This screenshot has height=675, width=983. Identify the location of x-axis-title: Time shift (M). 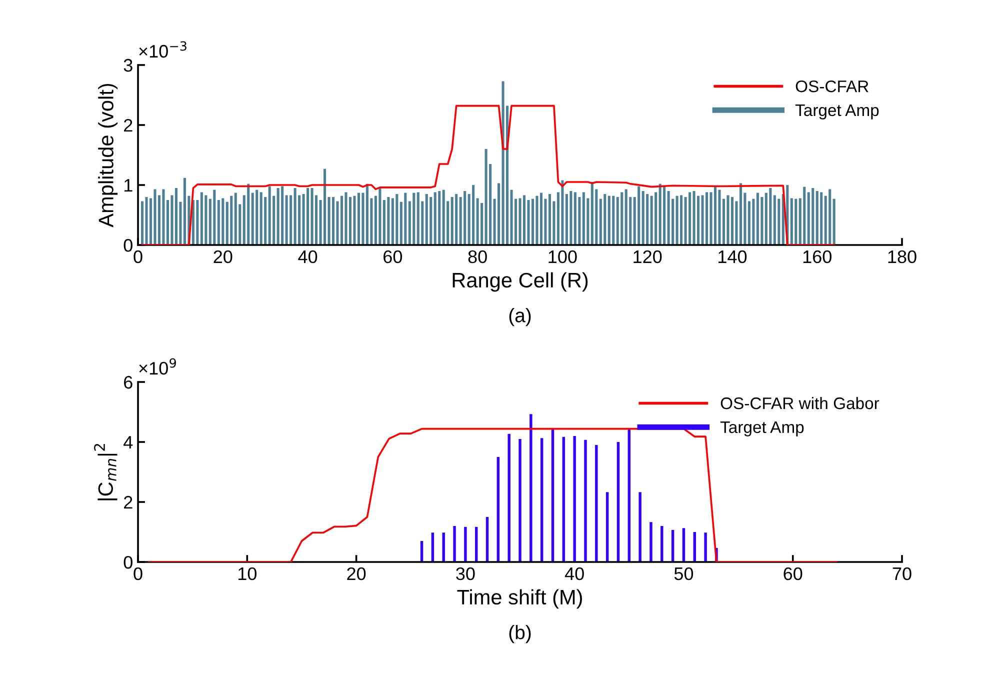
(519, 599).